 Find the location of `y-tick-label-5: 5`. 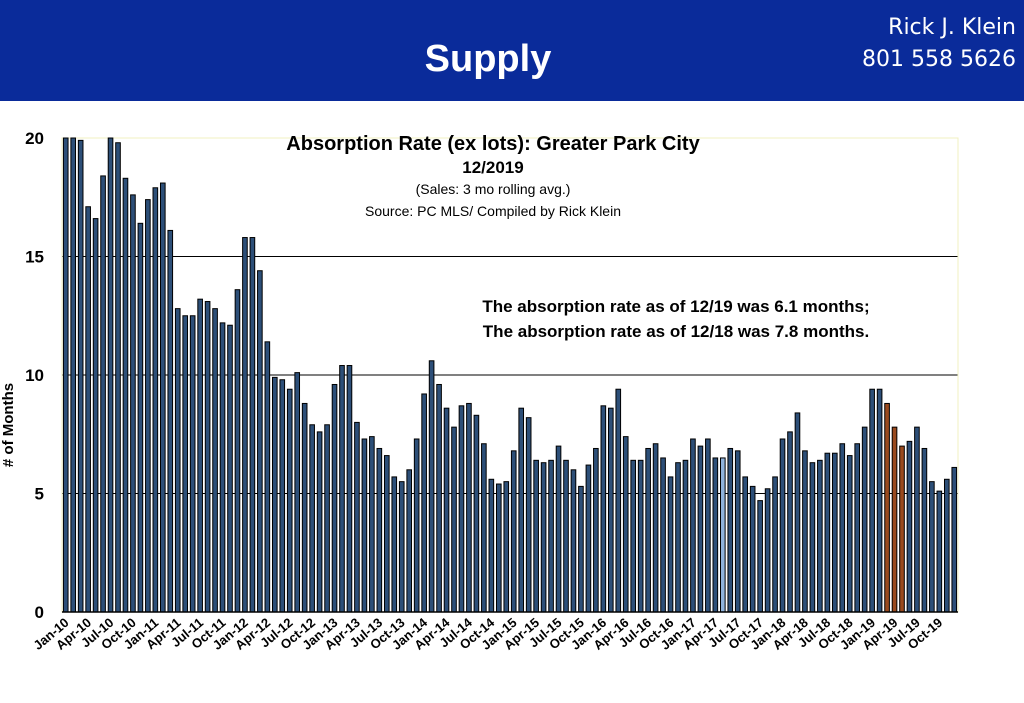

y-tick-label-5: 5 is located at coordinates (39, 494).